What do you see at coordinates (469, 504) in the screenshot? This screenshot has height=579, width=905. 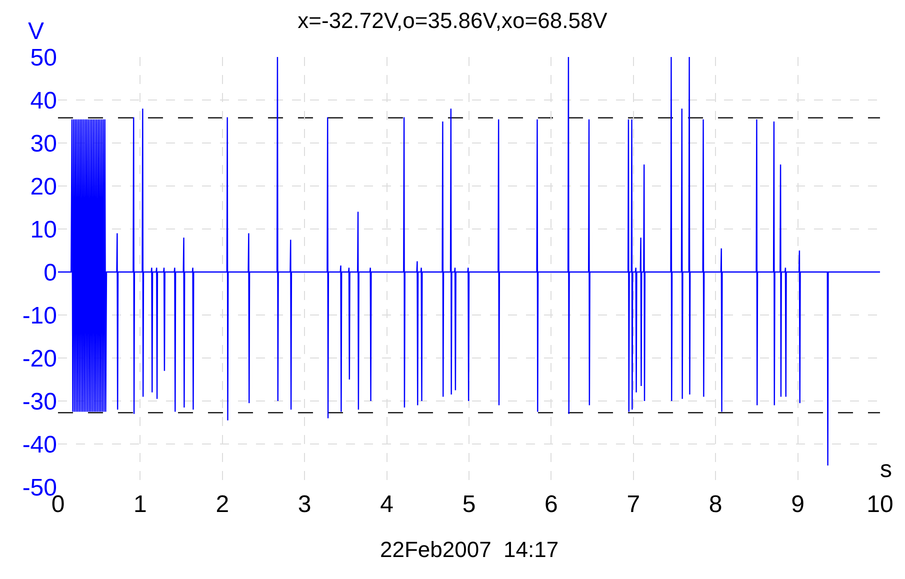 I see `x-tick-label: 5` at bounding box center [469, 504].